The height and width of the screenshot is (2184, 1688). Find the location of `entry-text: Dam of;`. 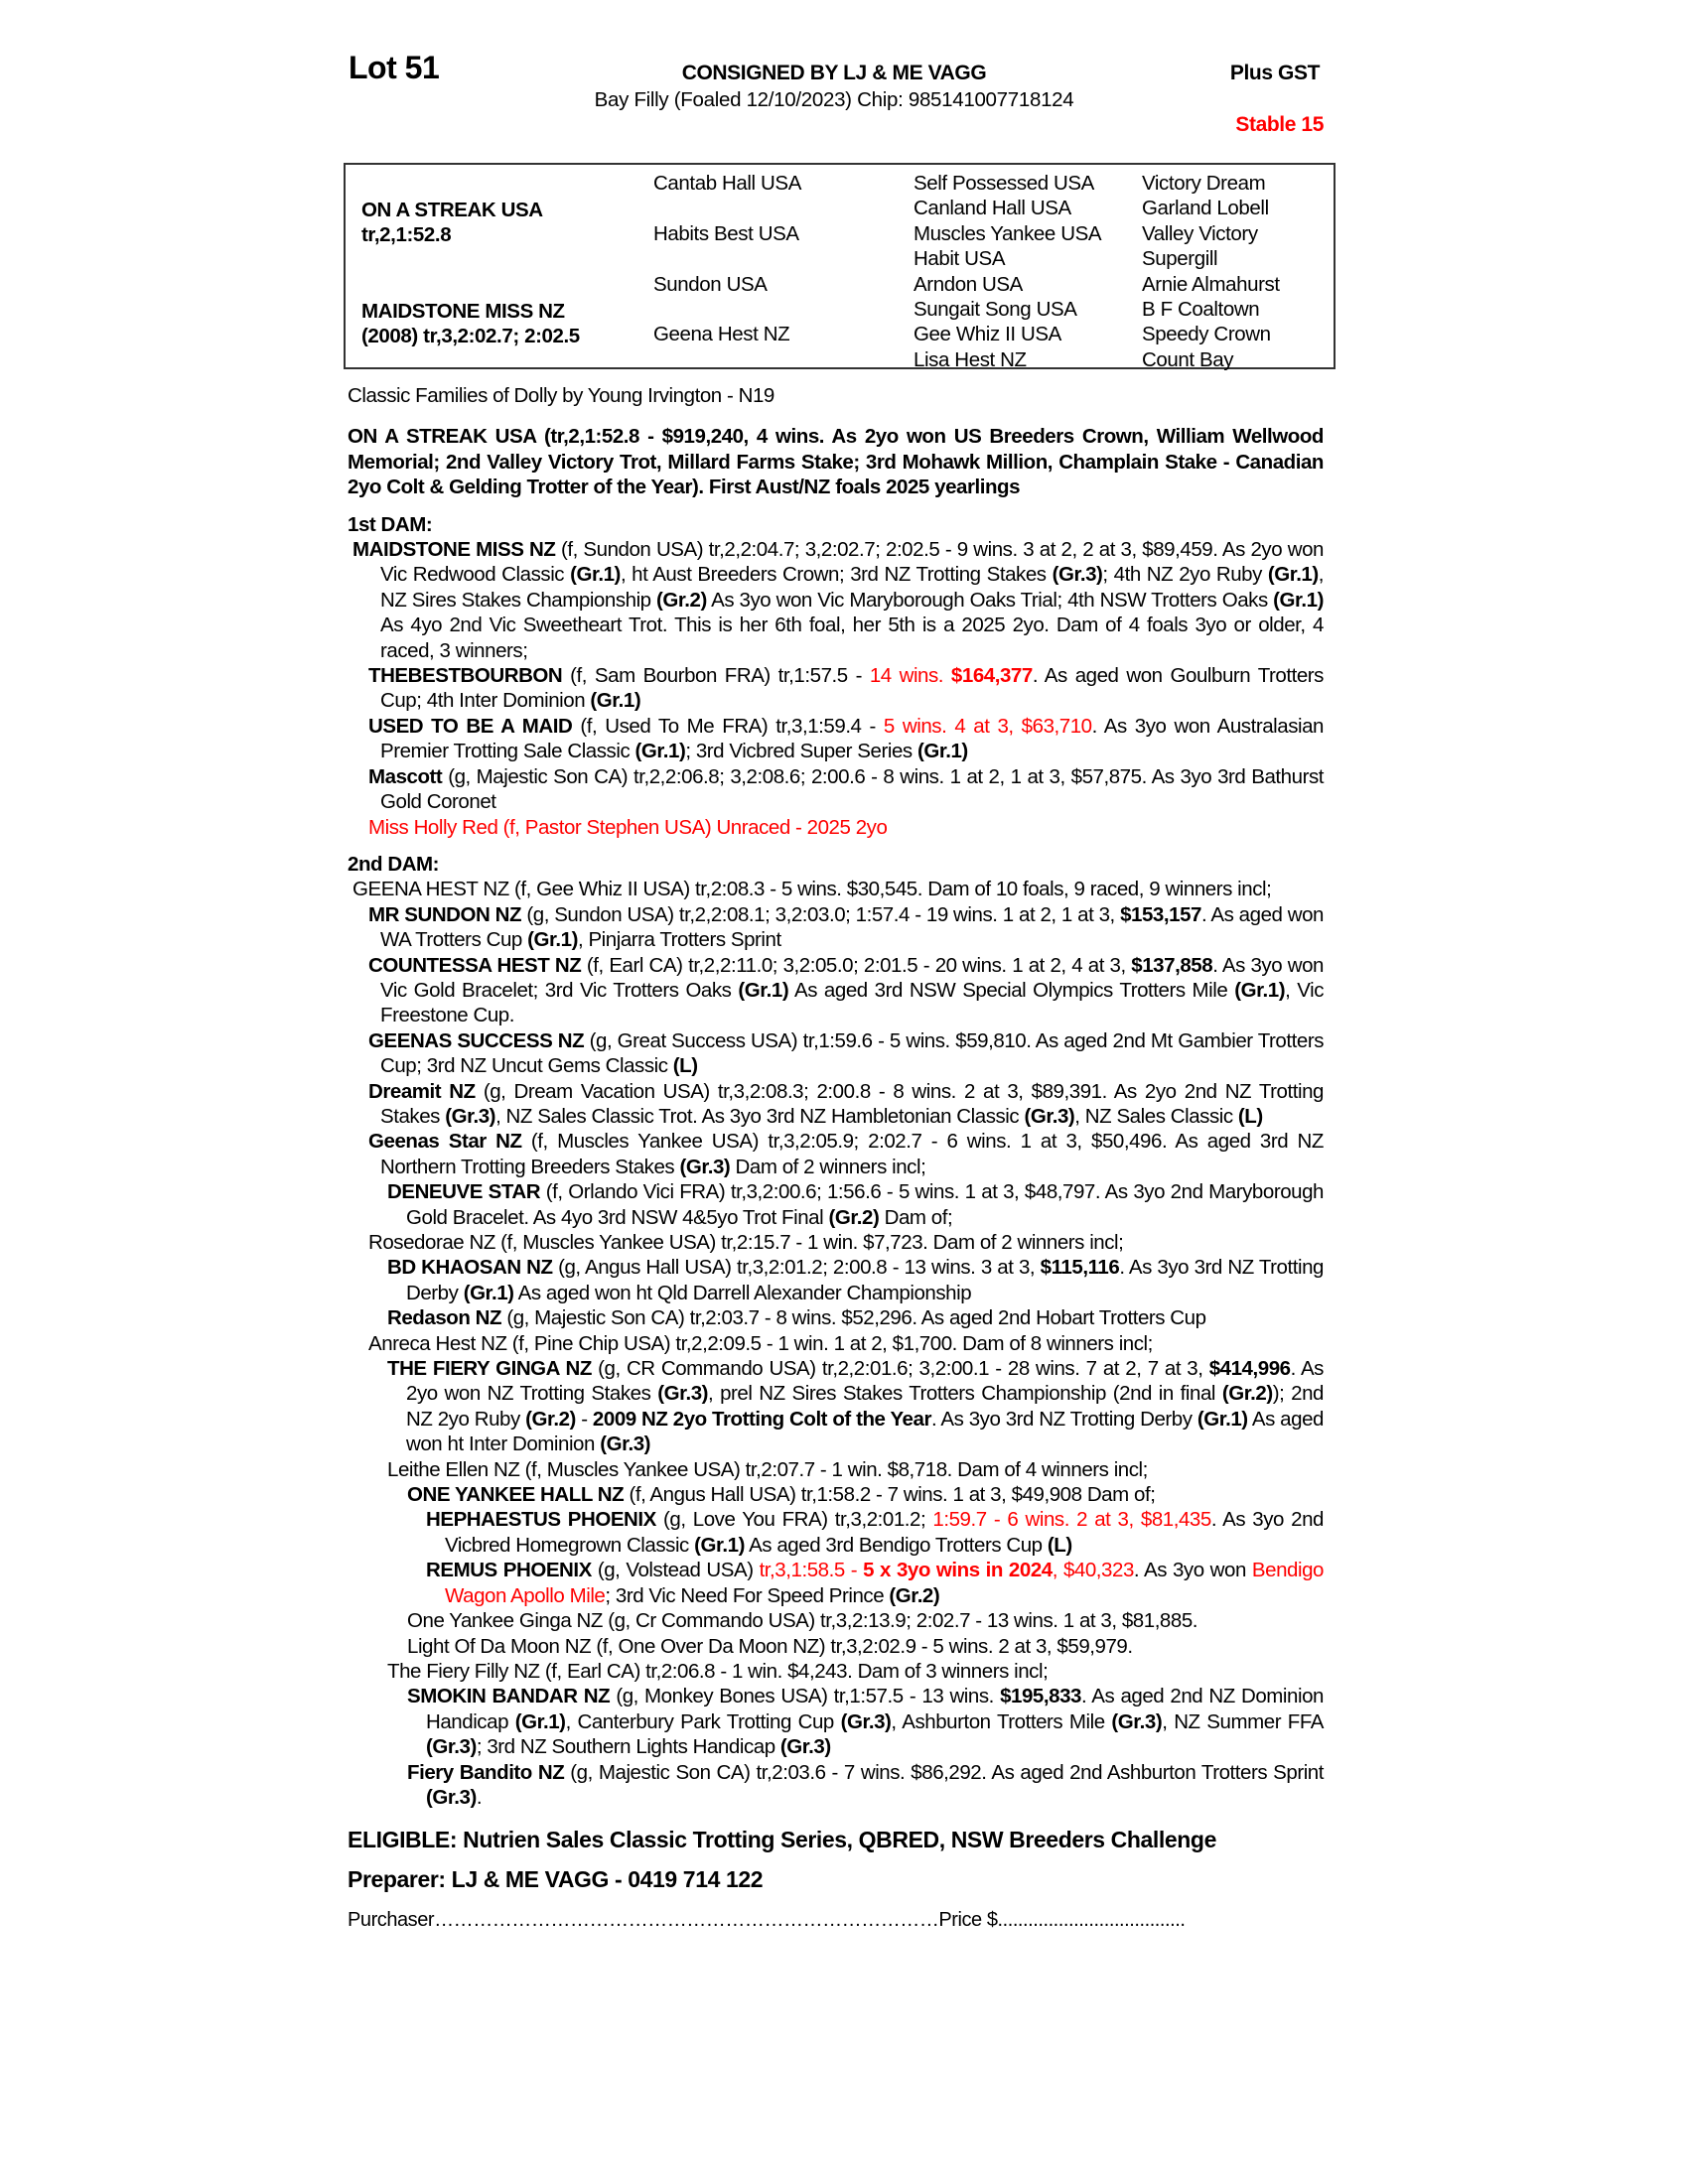

entry-text: Dam of; is located at coordinates (916, 1217).